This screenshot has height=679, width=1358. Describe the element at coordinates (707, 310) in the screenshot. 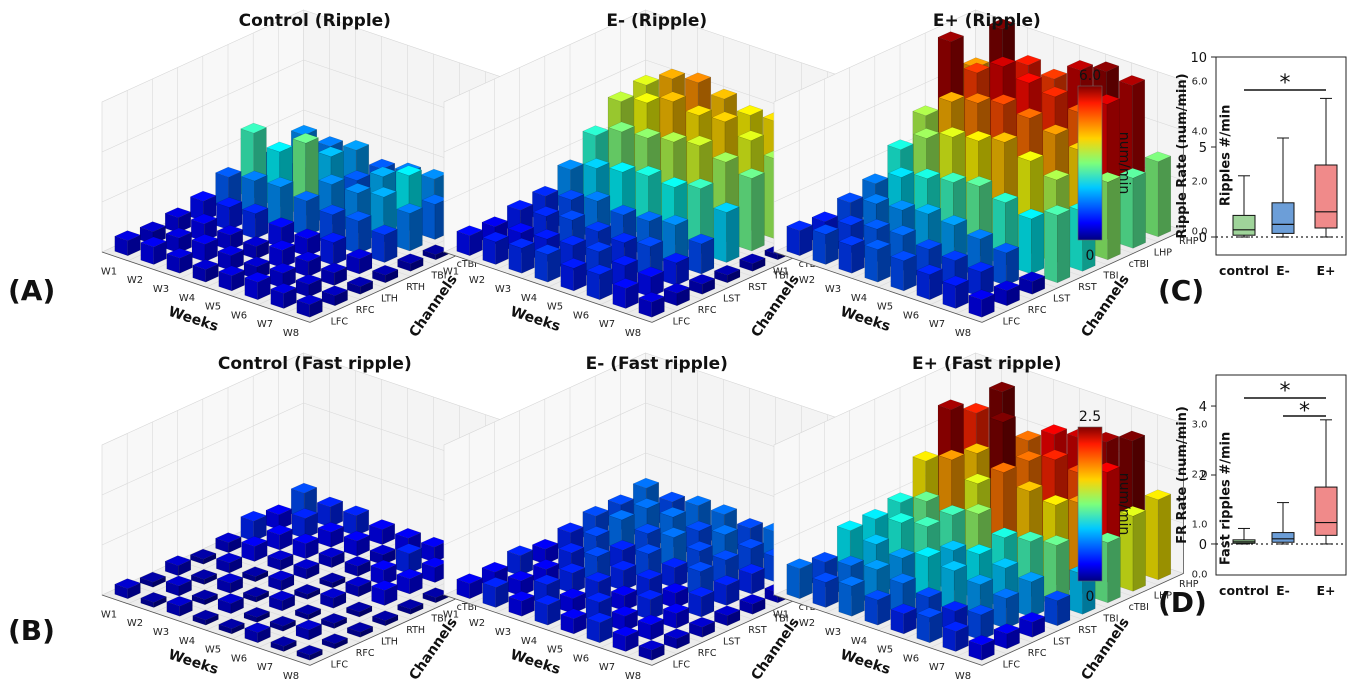

I see `channel-tick-label: RFC` at that location.